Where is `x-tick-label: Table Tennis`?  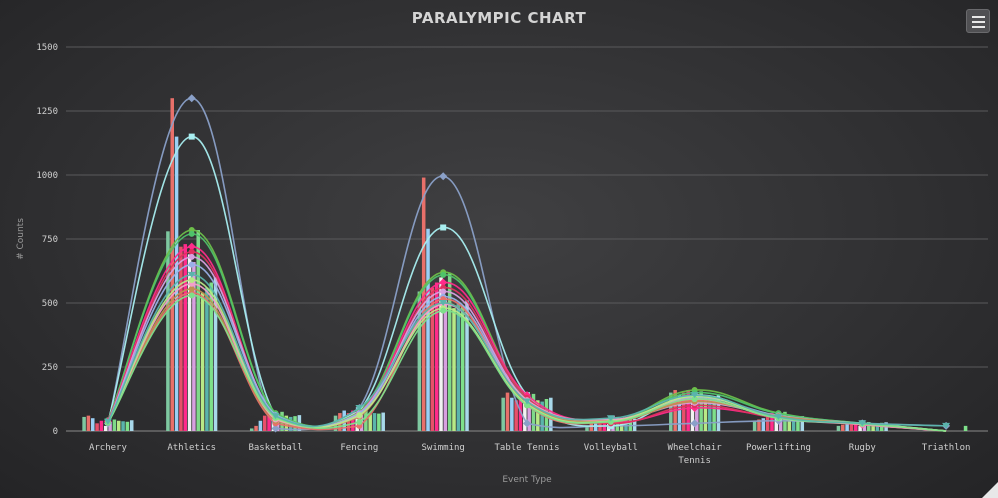
x-tick-label: Table Tennis is located at coordinates (526, 448).